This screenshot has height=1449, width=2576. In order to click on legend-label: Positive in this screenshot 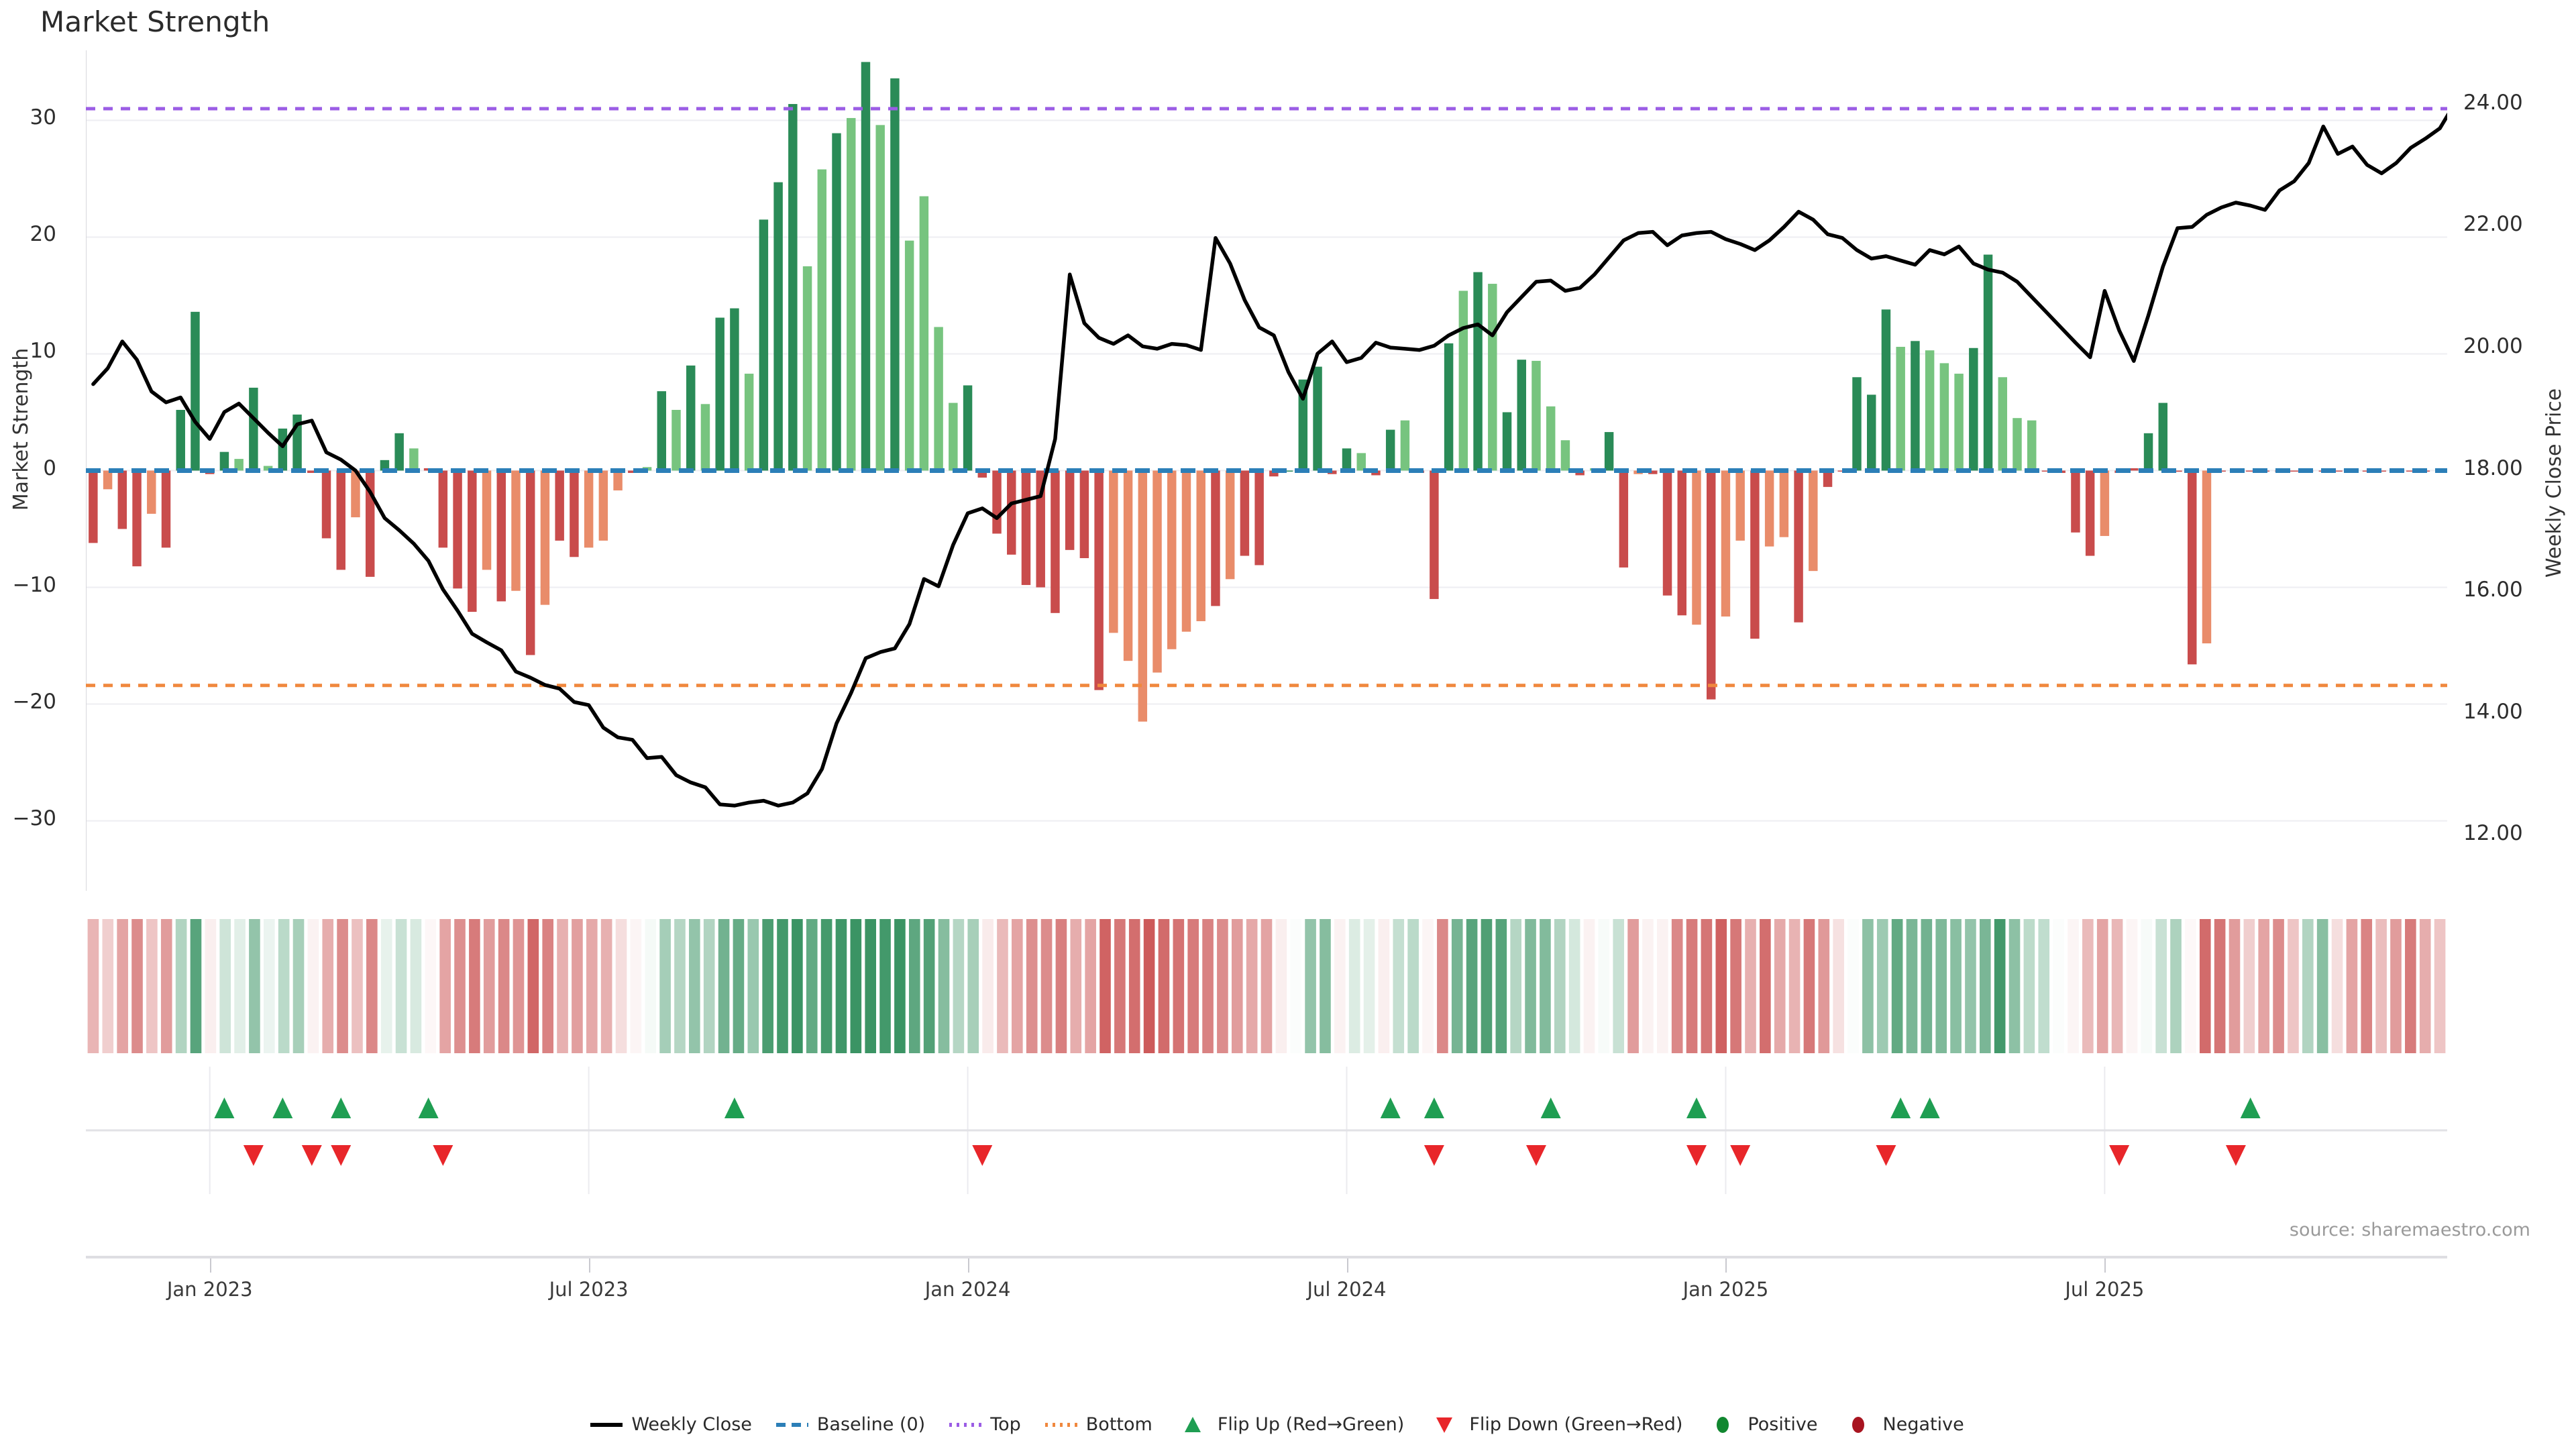, I will do `click(1783, 1424)`.